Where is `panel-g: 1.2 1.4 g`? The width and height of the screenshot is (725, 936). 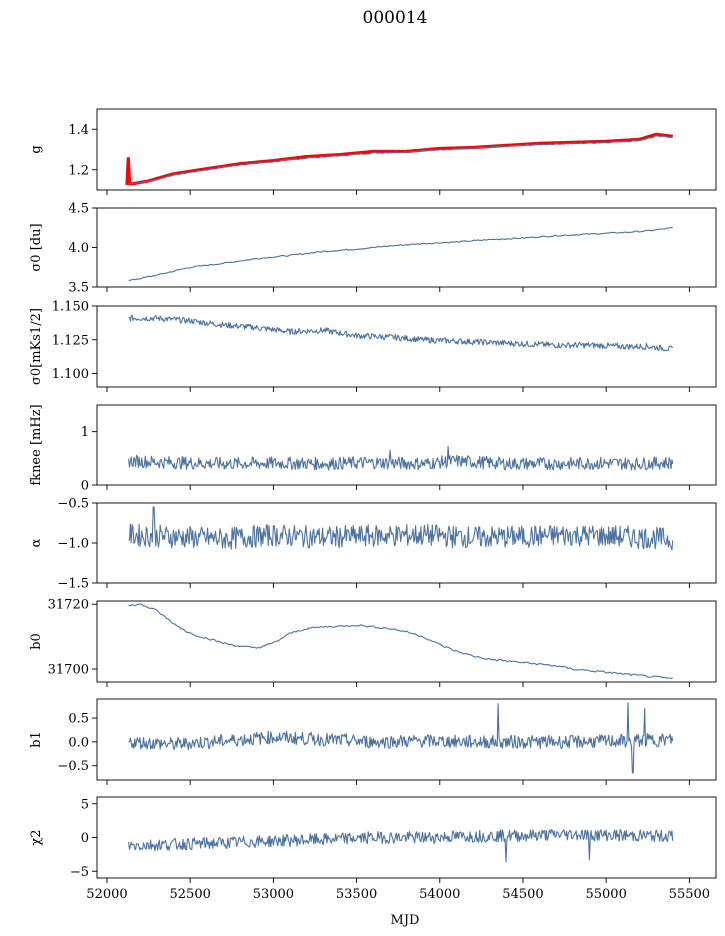 panel-g: 1.2 1.4 g is located at coordinates (373, 151).